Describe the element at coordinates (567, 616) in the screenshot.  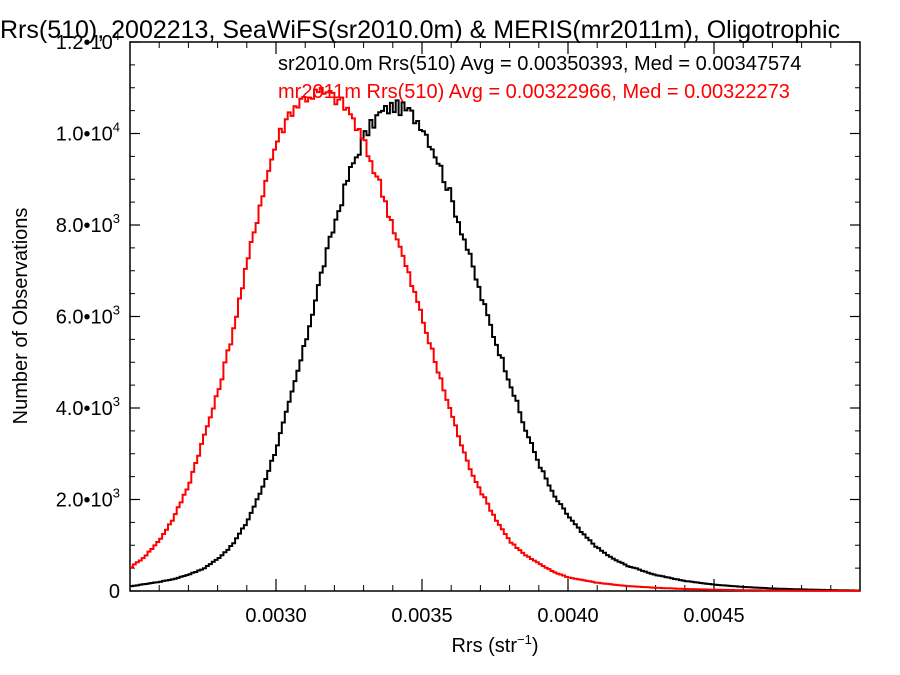
I see `x-tick-label: 0.0040` at that location.